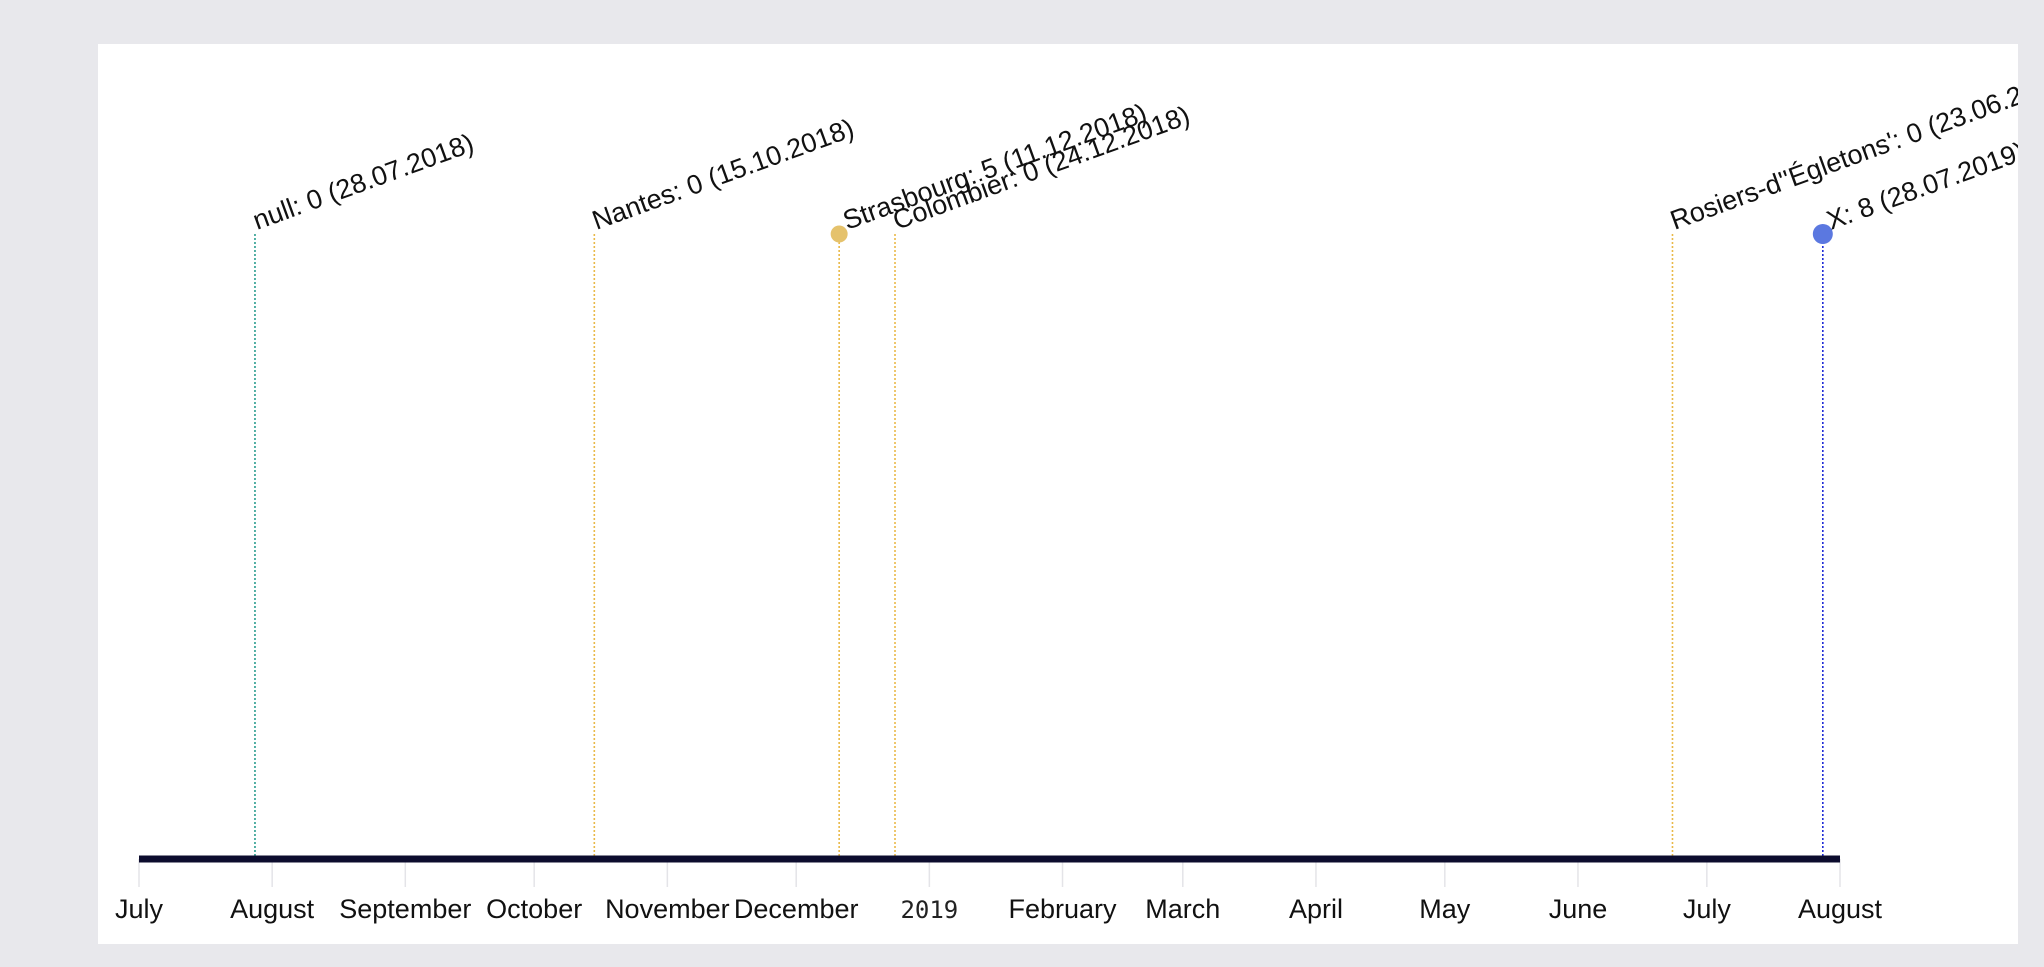 The width and height of the screenshot is (2044, 967). What do you see at coordinates (989, 873) in the screenshot?
I see `x-axis-ticks` at bounding box center [989, 873].